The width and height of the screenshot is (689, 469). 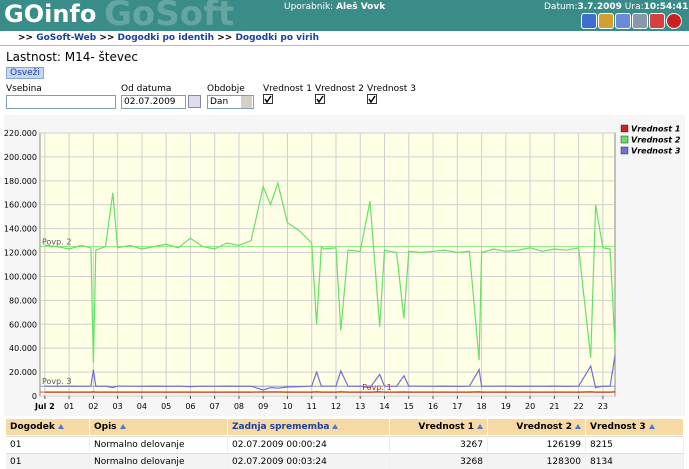 I want to click on column-header: Vrednost 1, so click(x=439, y=427).